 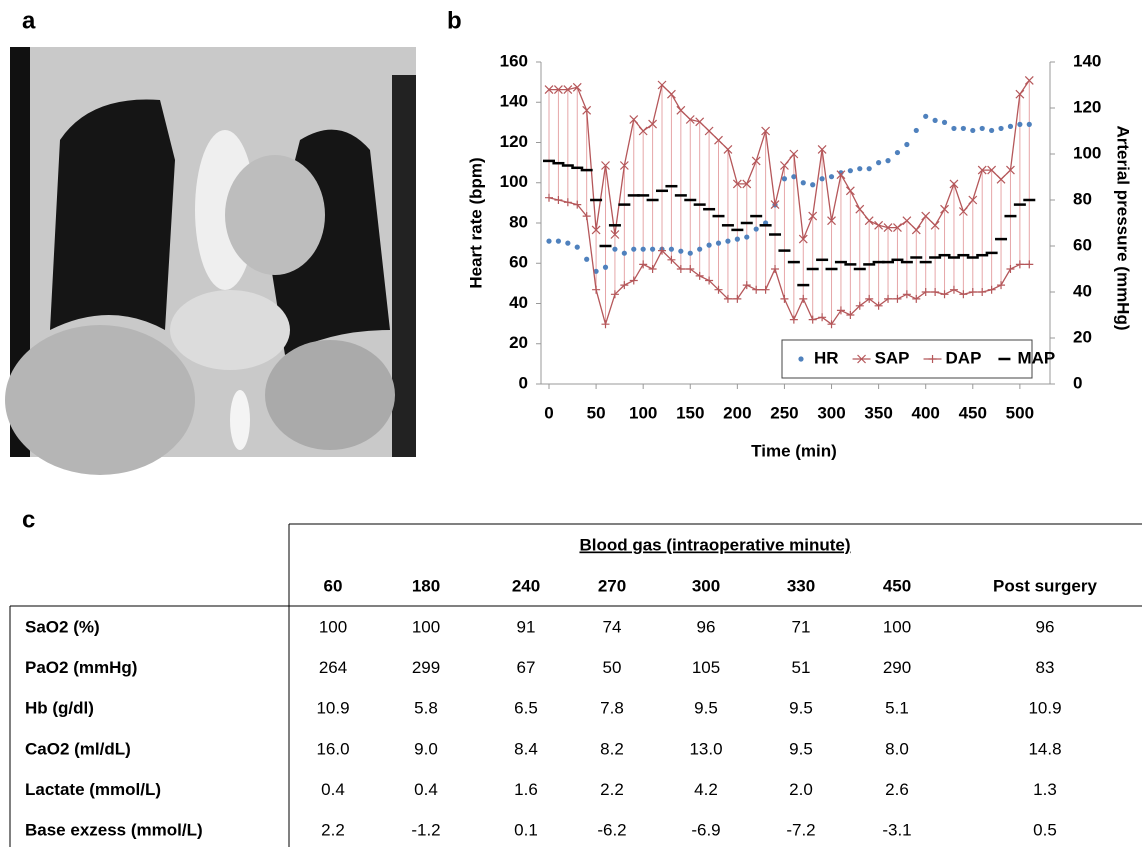 I want to click on y2-tick-label: 140, so click(x=1087, y=60).